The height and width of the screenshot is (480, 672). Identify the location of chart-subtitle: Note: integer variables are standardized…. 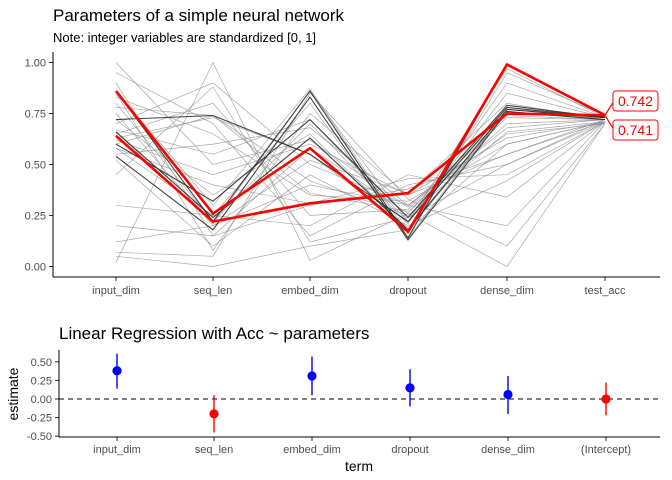
(184, 37).